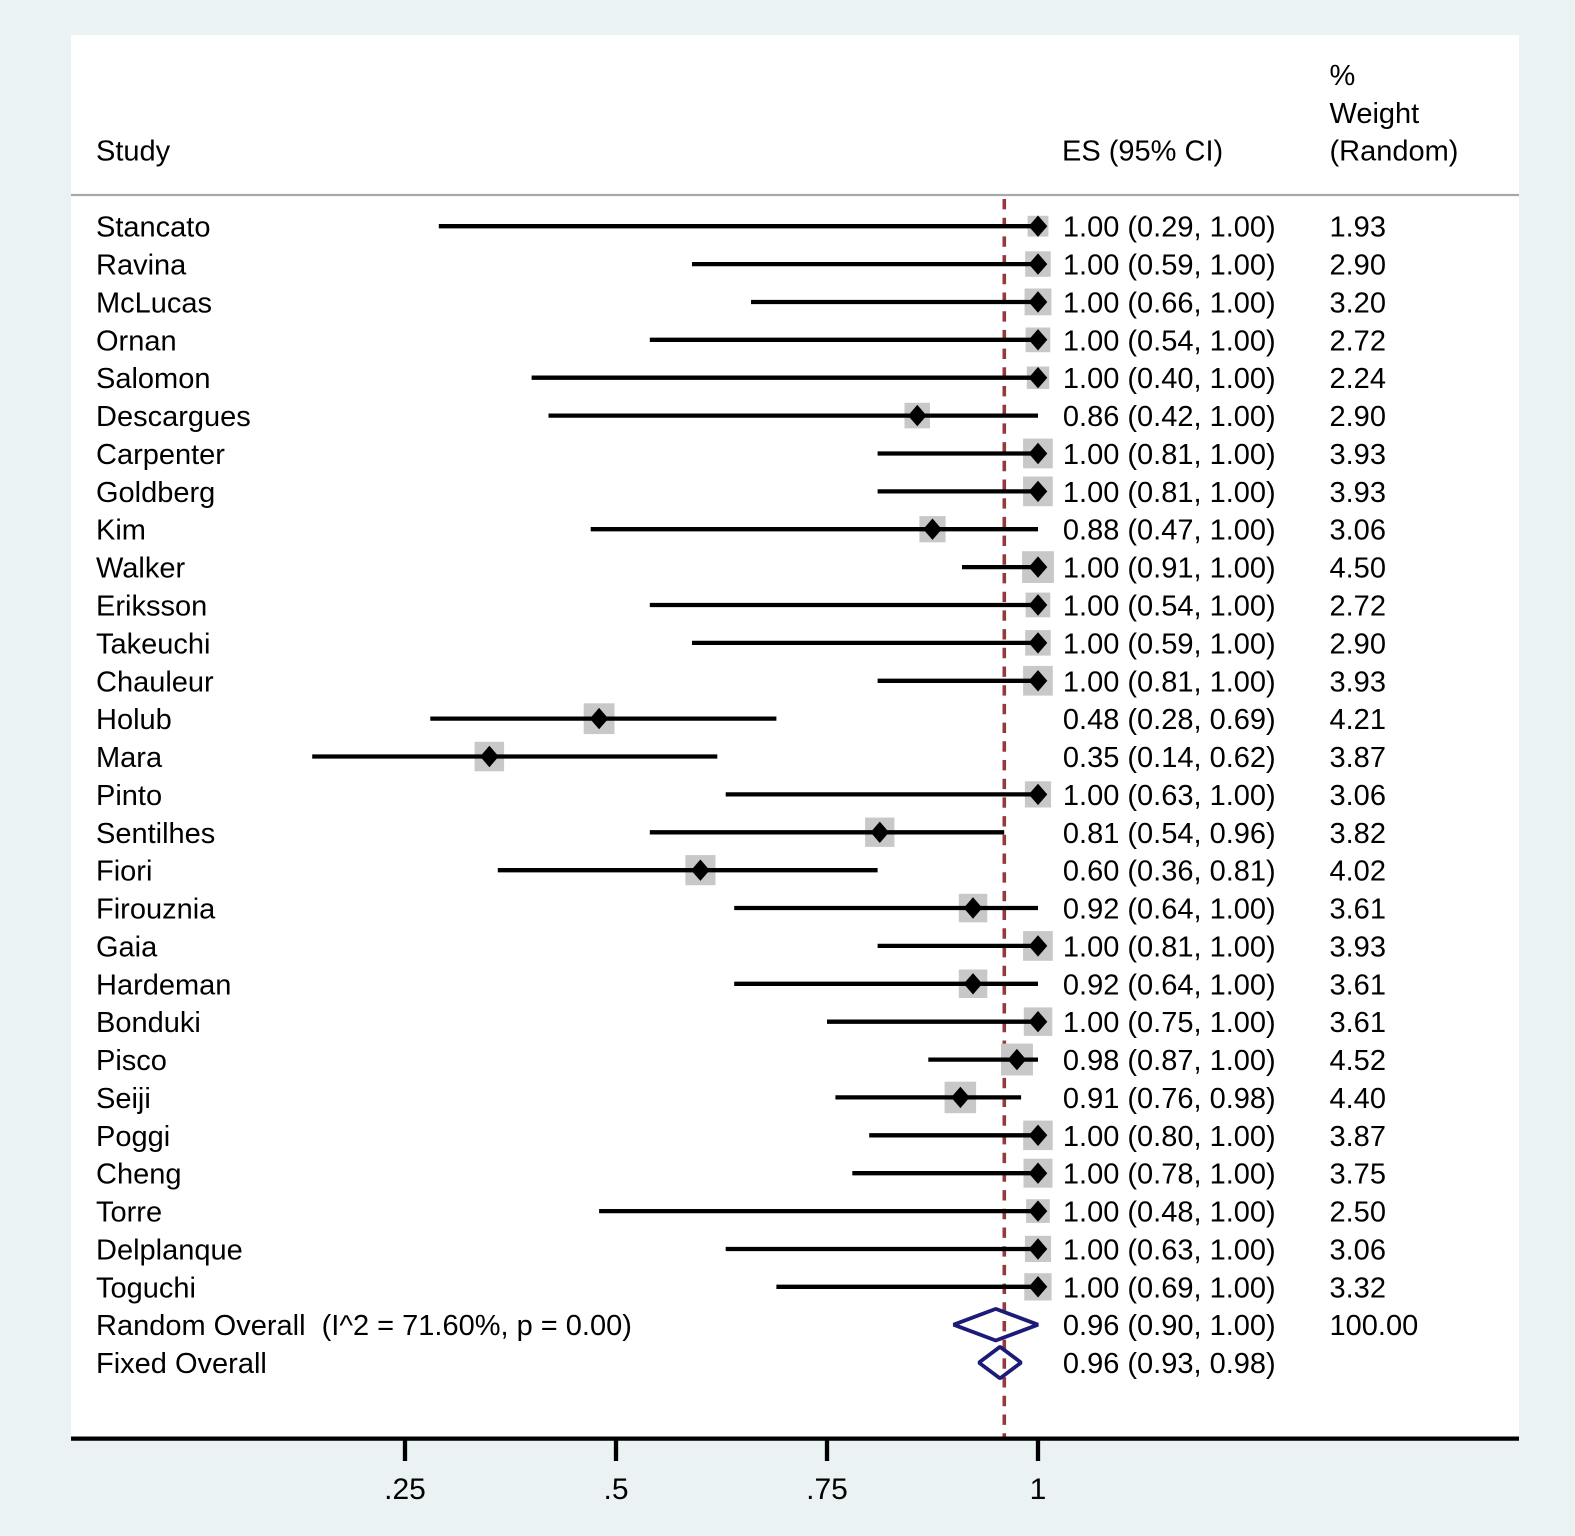  What do you see at coordinates (1169, 417) in the screenshot?
I see `svg-text: 0.86 (0.42, 1.00)` at bounding box center [1169, 417].